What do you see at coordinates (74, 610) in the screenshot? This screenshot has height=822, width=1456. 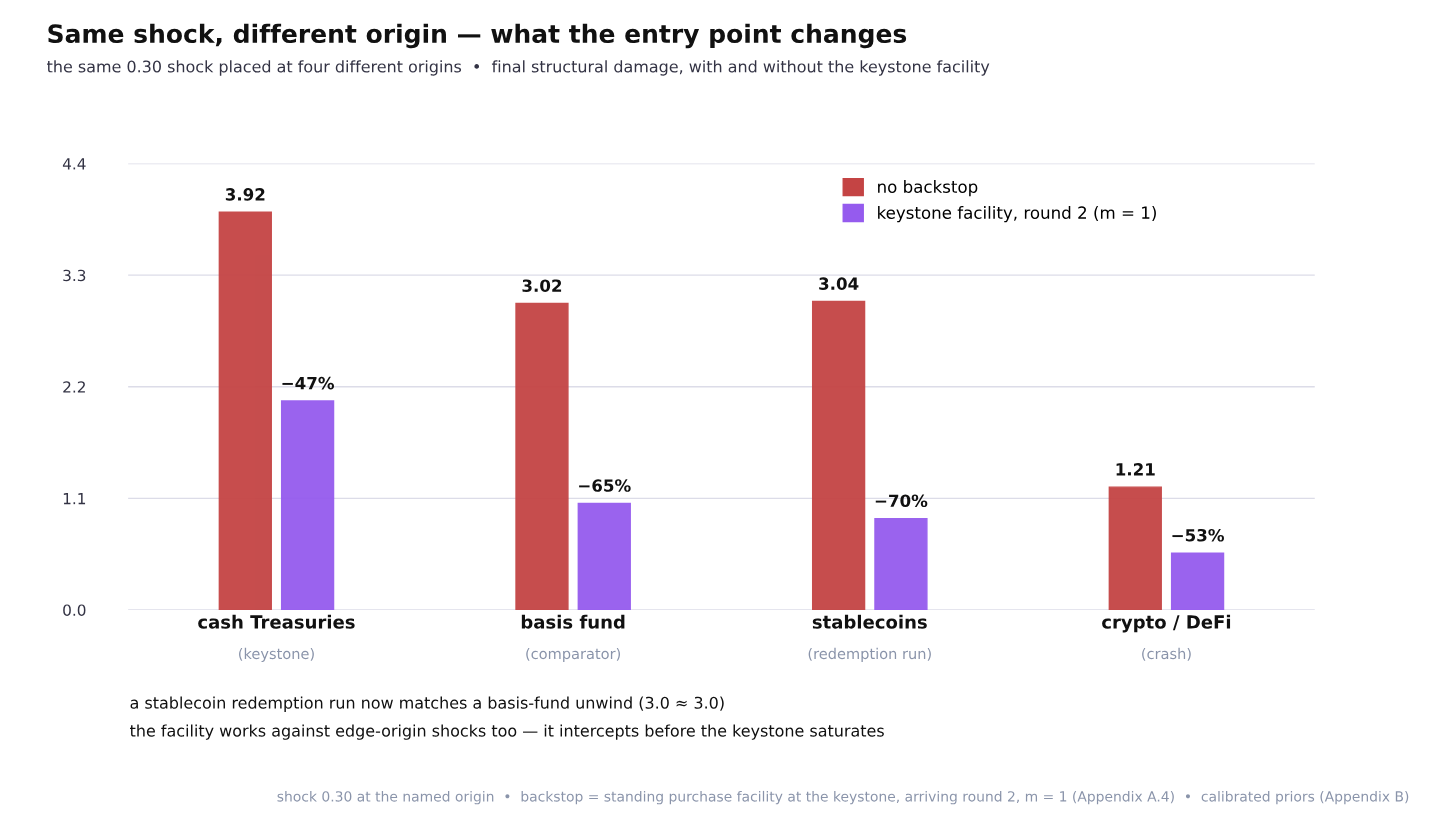 I see `y-tick-label: 0.0` at bounding box center [74, 610].